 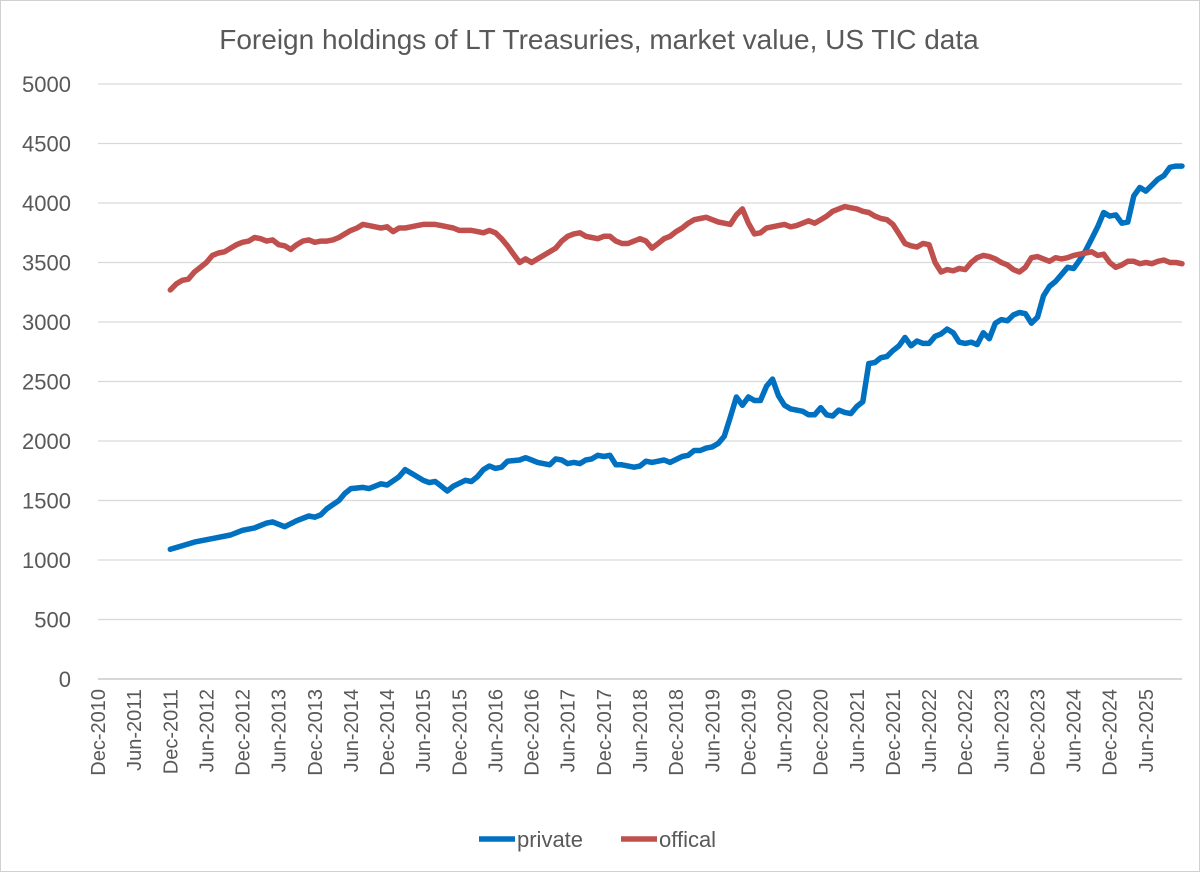 What do you see at coordinates (930, 730) in the screenshot?
I see `x-tick-label: Jun-2022` at bounding box center [930, 730].